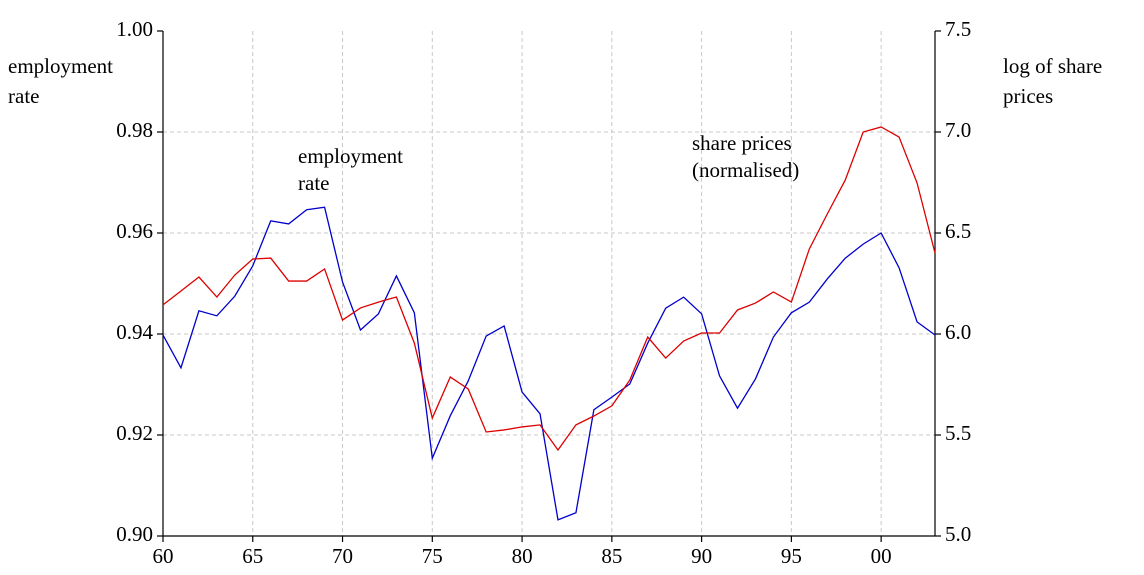  I want to click on x-tick-label: 90, so click(701, 556).